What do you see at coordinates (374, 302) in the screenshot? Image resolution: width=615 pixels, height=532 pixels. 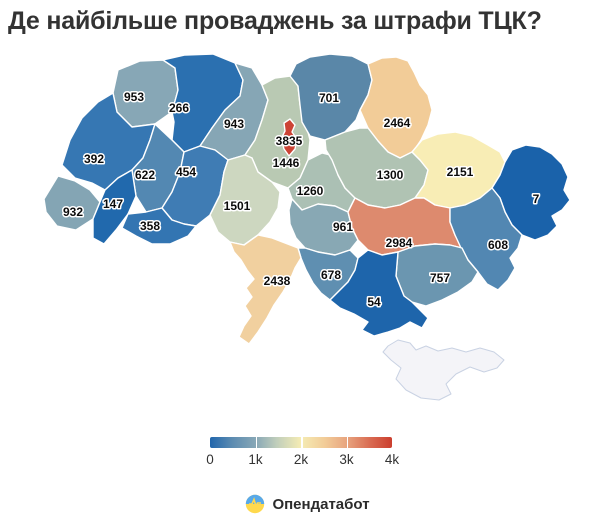 I see `region-value-label-kherson: 54` at bounding box center [374, 302].